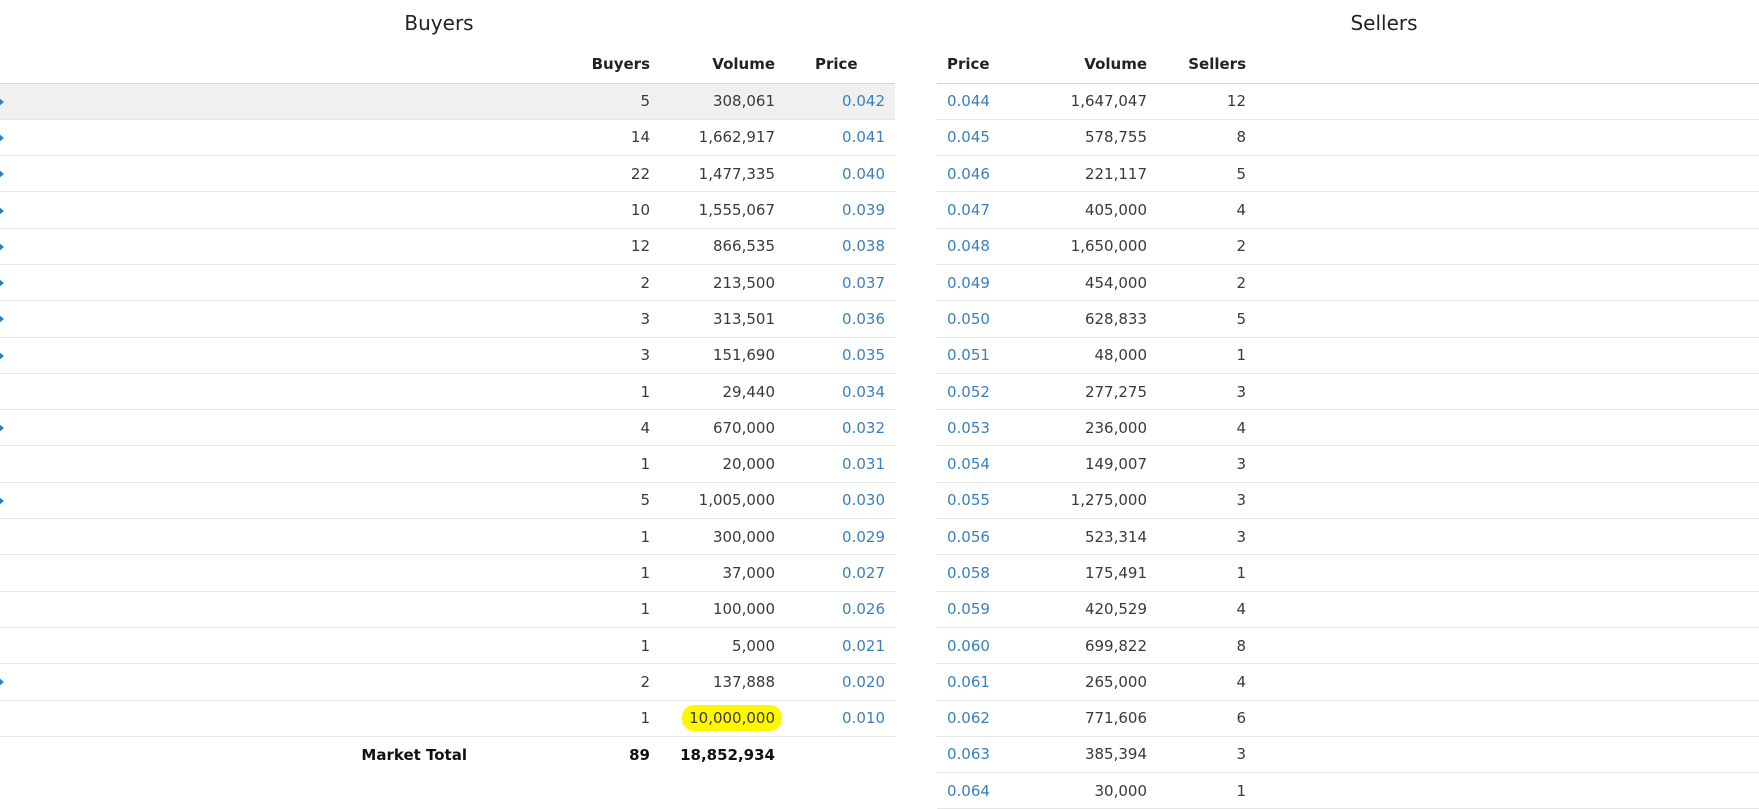 Image resolution: width=1759 pixels, height=809 pixels. What do you see at coordinates (1348, 501) in the screenshot?
I see `sellers-row: 0.055 1,275,000 3` at bounding box center [1348, 501].